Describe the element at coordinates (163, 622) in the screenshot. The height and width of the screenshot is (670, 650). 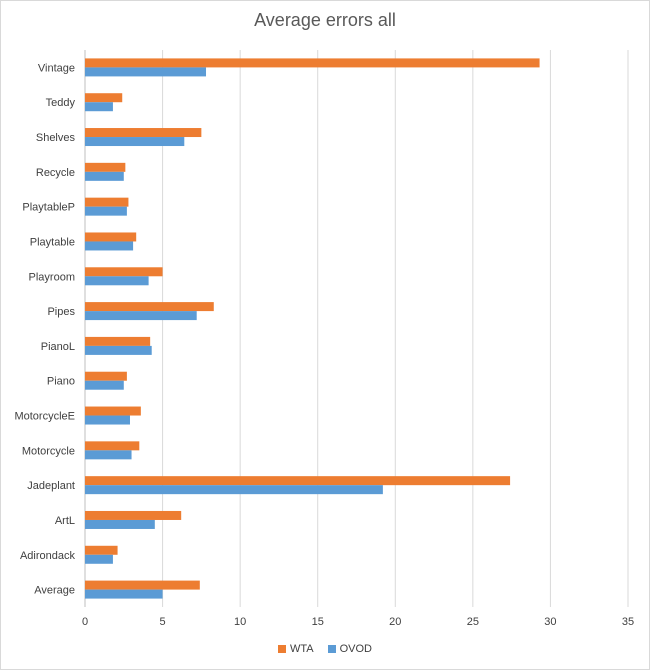
I see `x-tick-label: 5` at that location.